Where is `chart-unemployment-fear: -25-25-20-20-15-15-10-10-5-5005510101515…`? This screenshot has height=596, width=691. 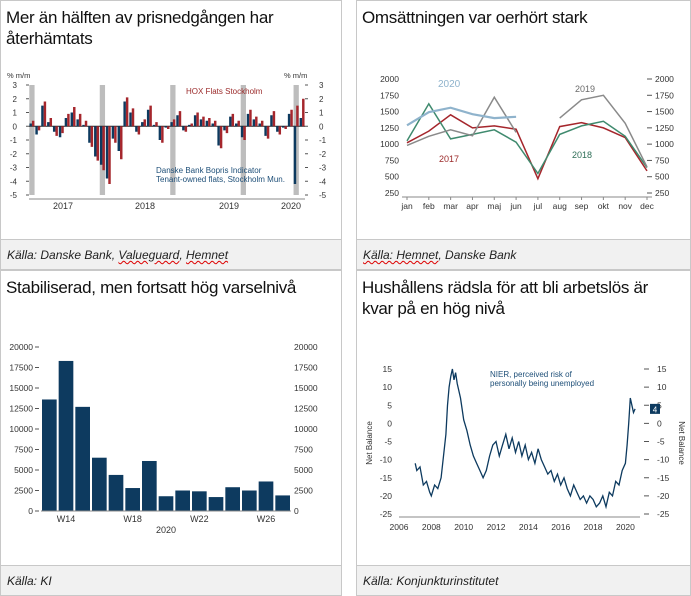 chart-unemployment-fear: -25-25-20-20-15-15-10-10-5-5005510101515… is located at coordinates (525, 448).